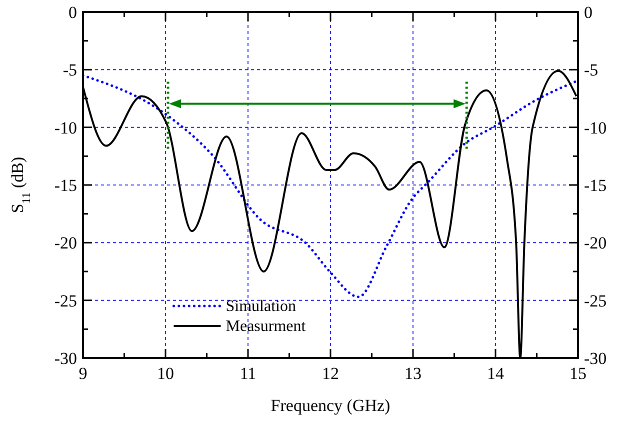 Image resolution: width=619 pixels, height=423 pixels. What do you see at coordinates (69, 70) in the screenshot?
I see `y-tick-label: -5` at bounding box center [69, 70].